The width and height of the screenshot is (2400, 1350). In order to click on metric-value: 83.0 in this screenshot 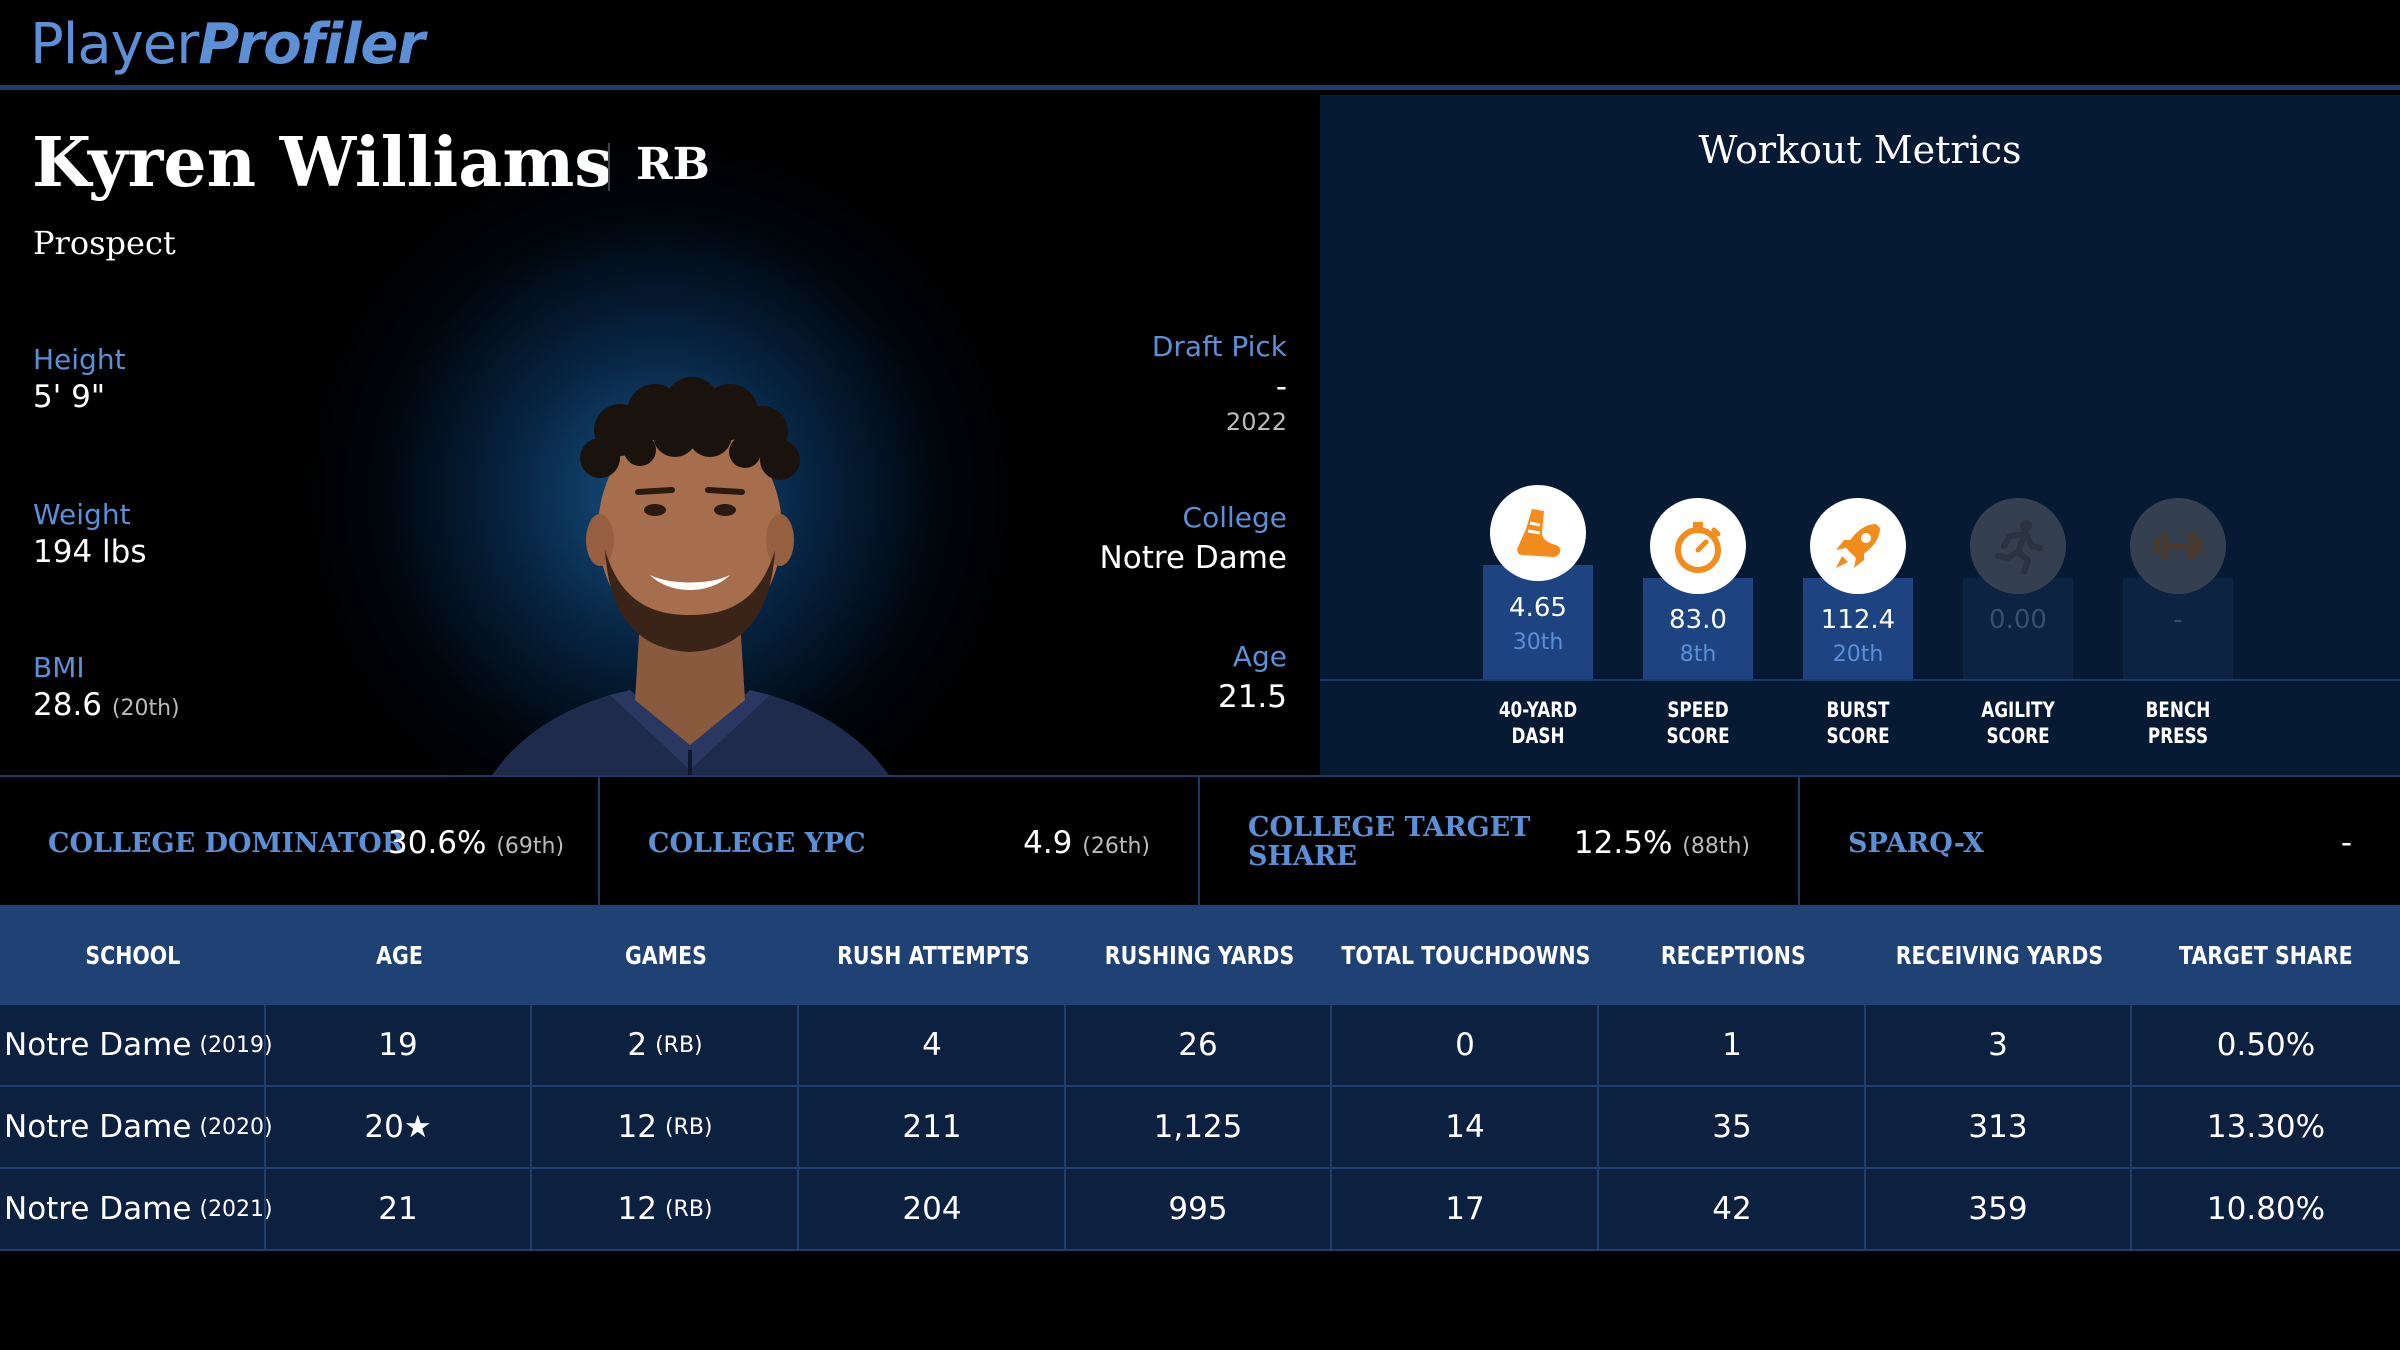, I will do `click(1698, 620)`.